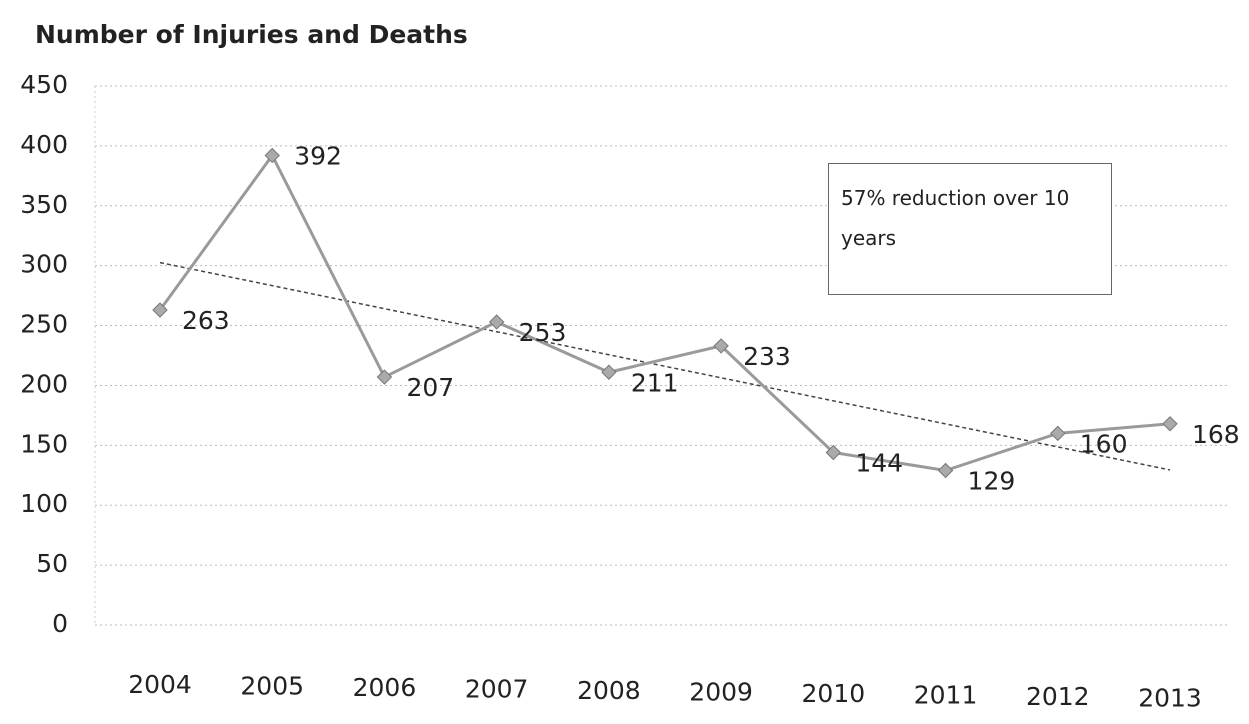  Describe the element at coordinates (497, 689) in the screenshot. I see `x-tick-label: 2007` at that location.